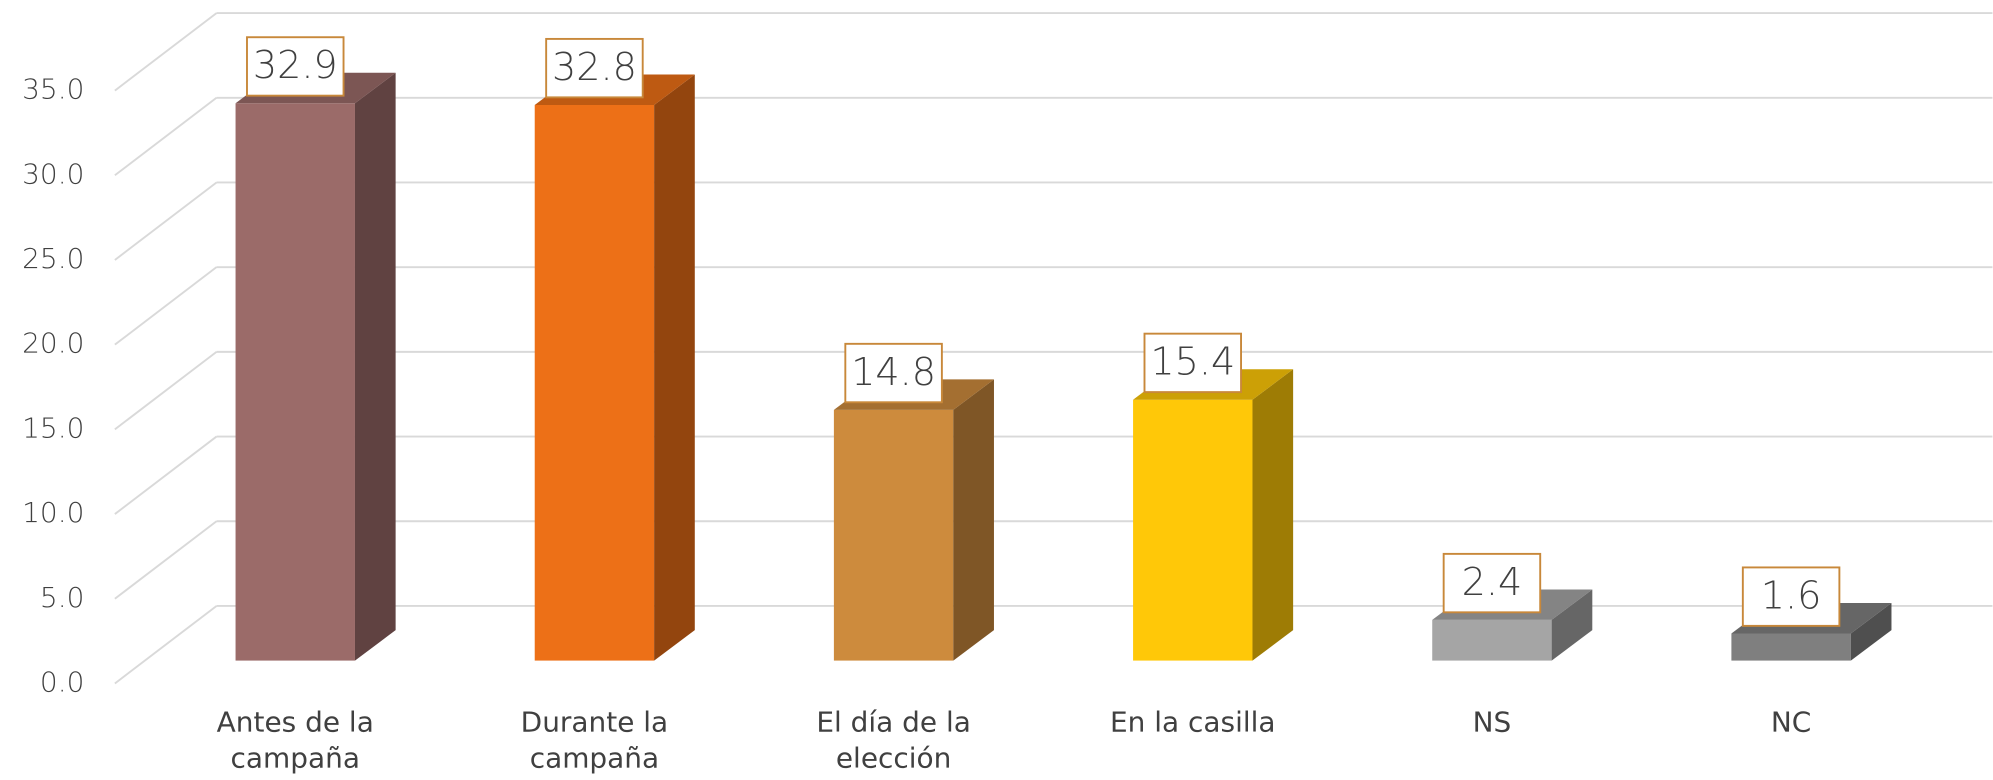  I want to click on value-label: 15.4, so click(1192, 362).